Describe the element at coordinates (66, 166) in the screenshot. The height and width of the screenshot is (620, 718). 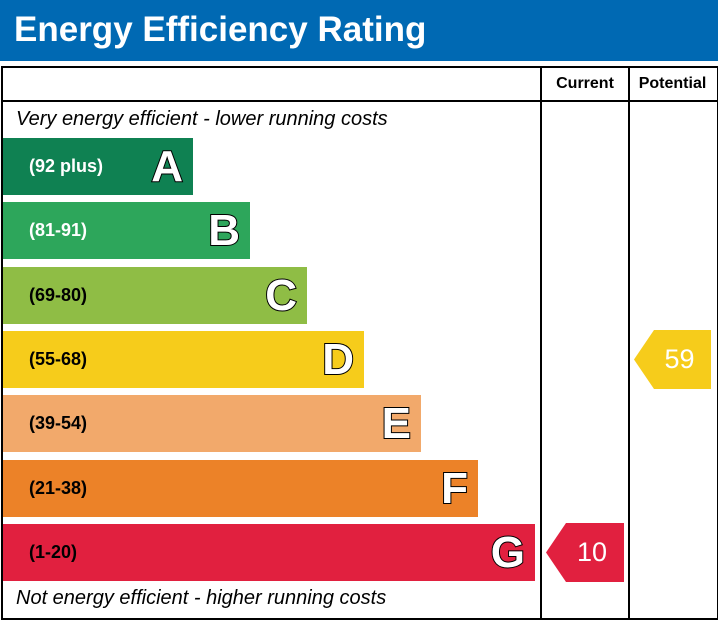
I see `band-a-range: (92 plus)` at that location.